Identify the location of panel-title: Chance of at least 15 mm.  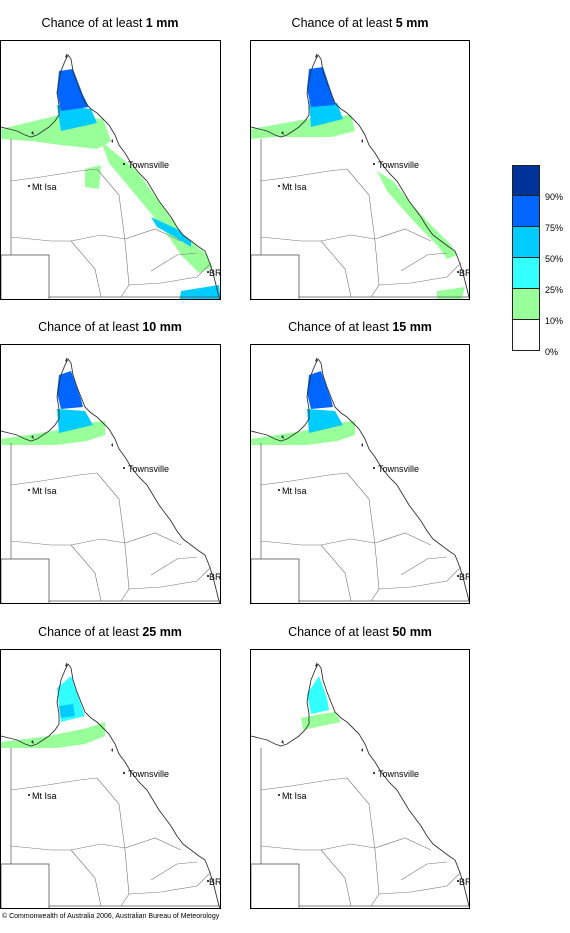
(360, 327).